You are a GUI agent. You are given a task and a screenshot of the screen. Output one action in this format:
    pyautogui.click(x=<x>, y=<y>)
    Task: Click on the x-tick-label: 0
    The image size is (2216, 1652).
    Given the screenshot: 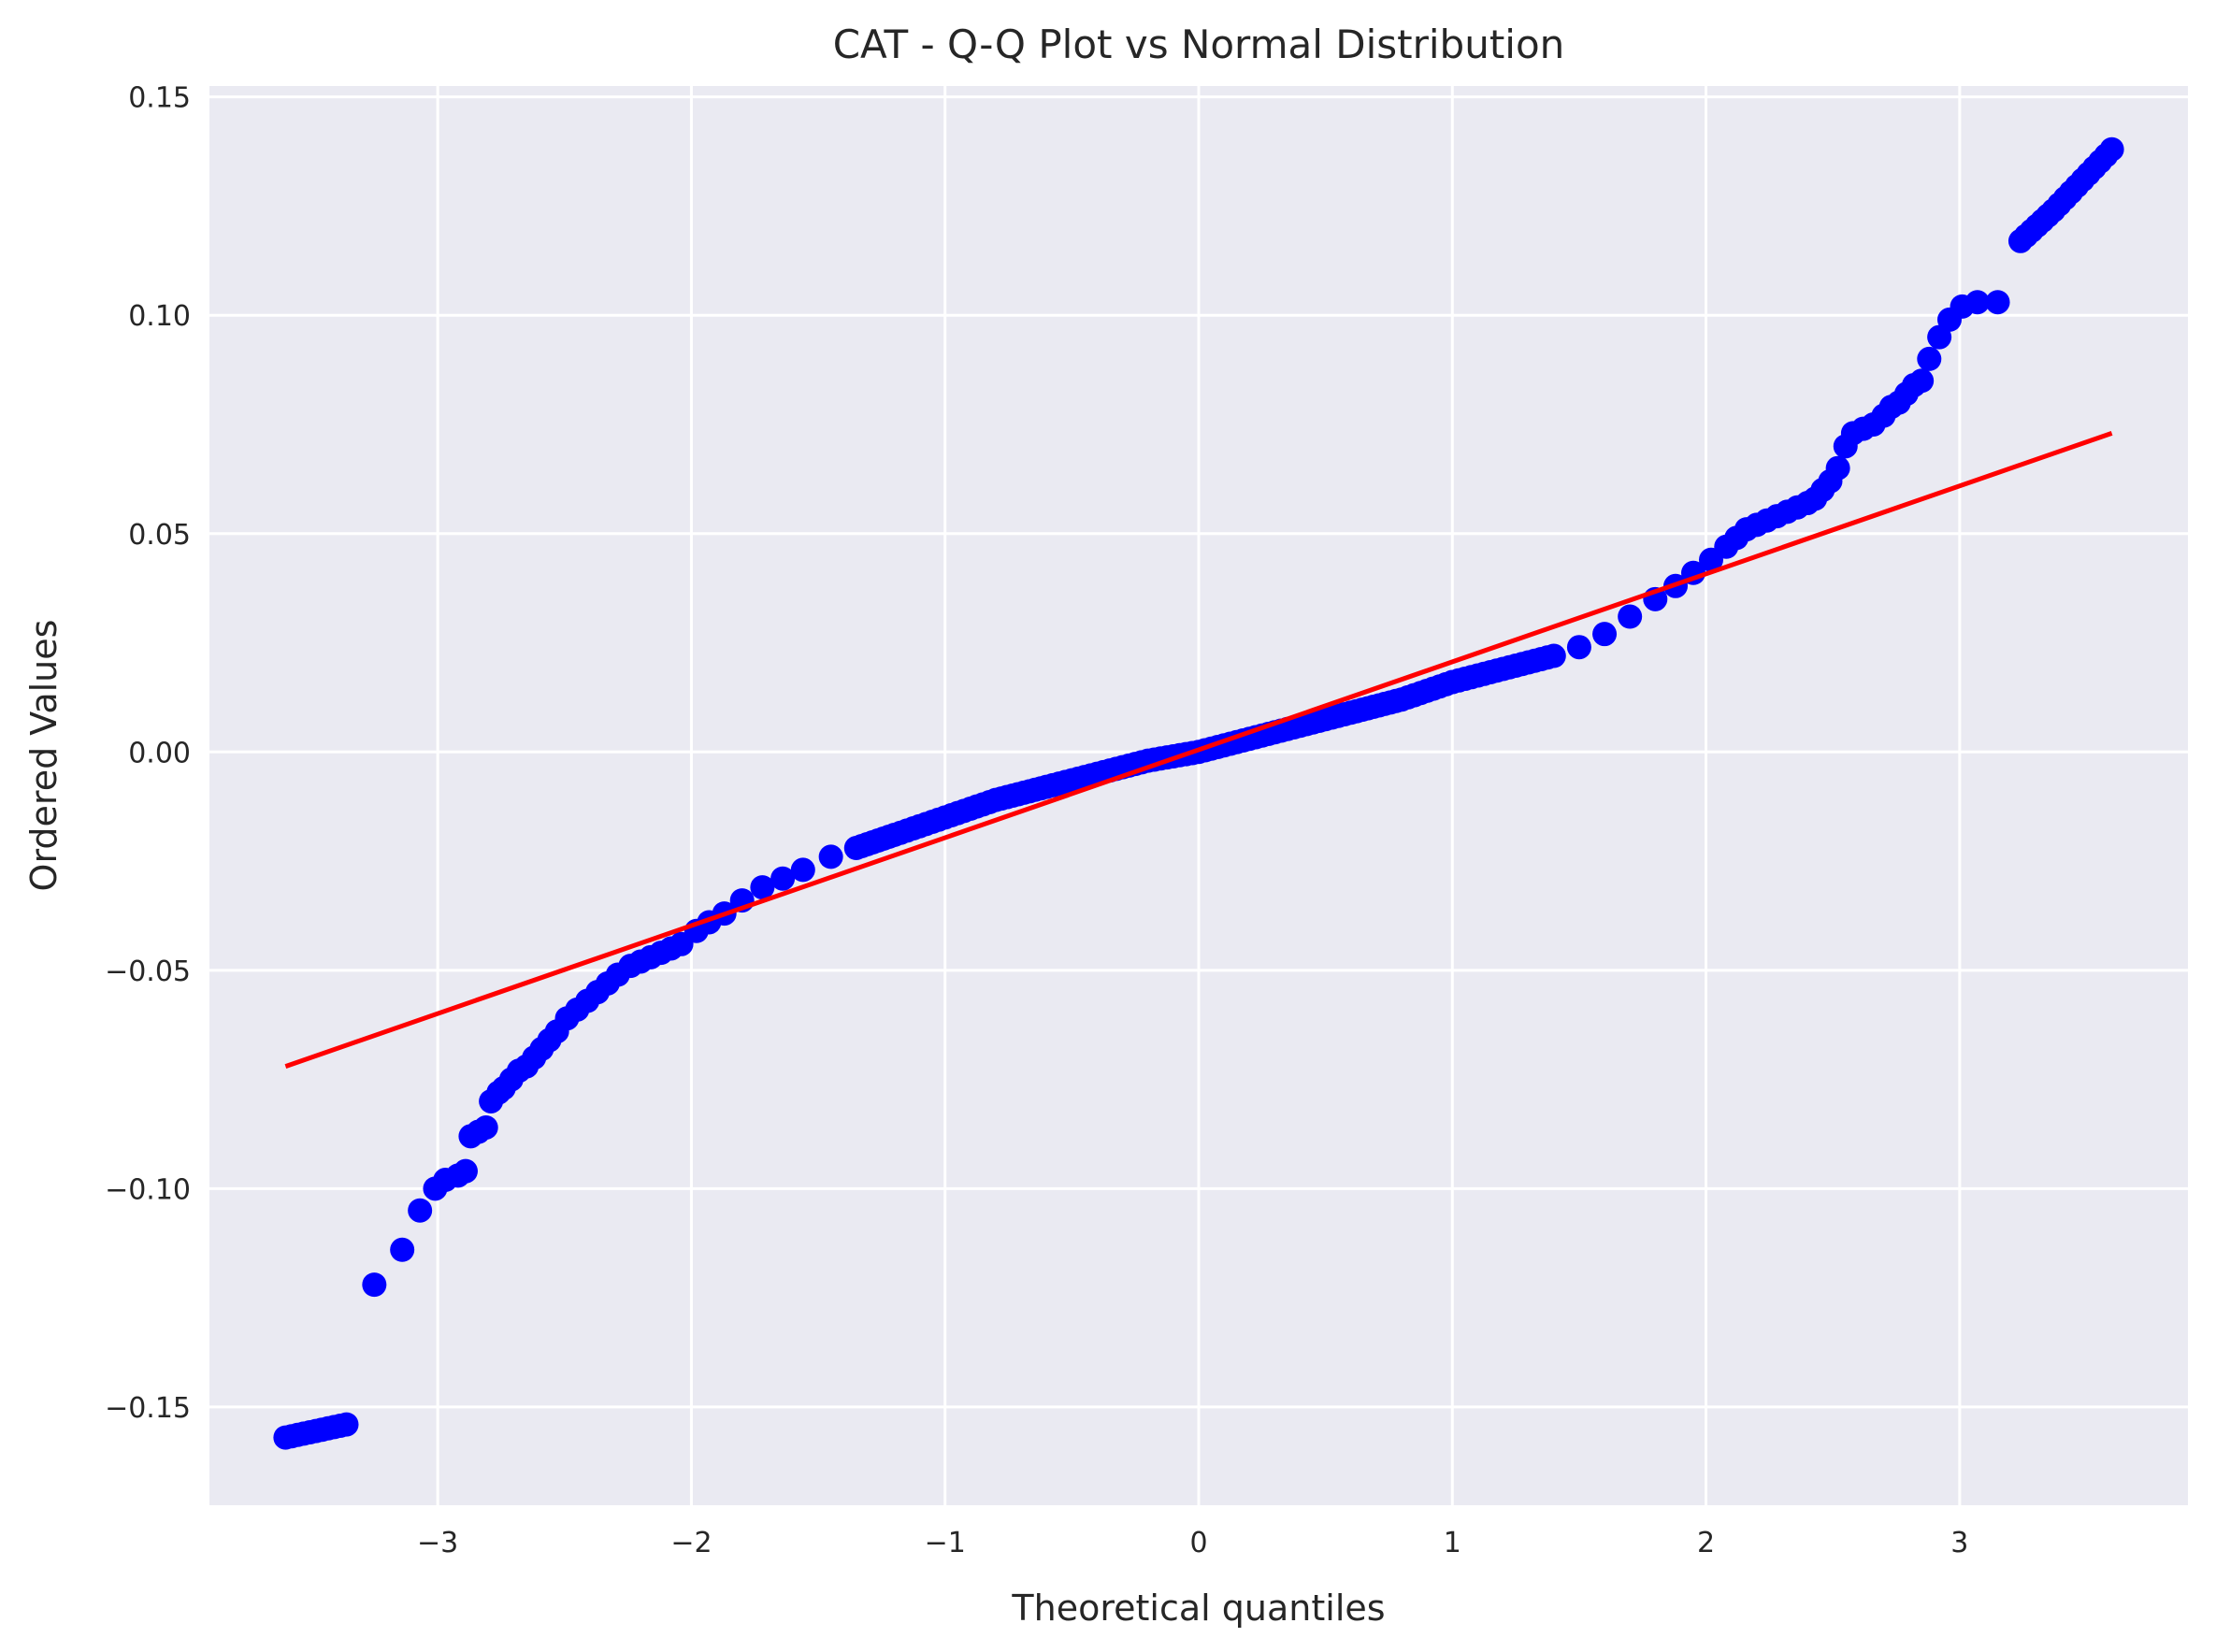 What is the action you would take?
    pyautogui.click(x=1198, y=1543)
    